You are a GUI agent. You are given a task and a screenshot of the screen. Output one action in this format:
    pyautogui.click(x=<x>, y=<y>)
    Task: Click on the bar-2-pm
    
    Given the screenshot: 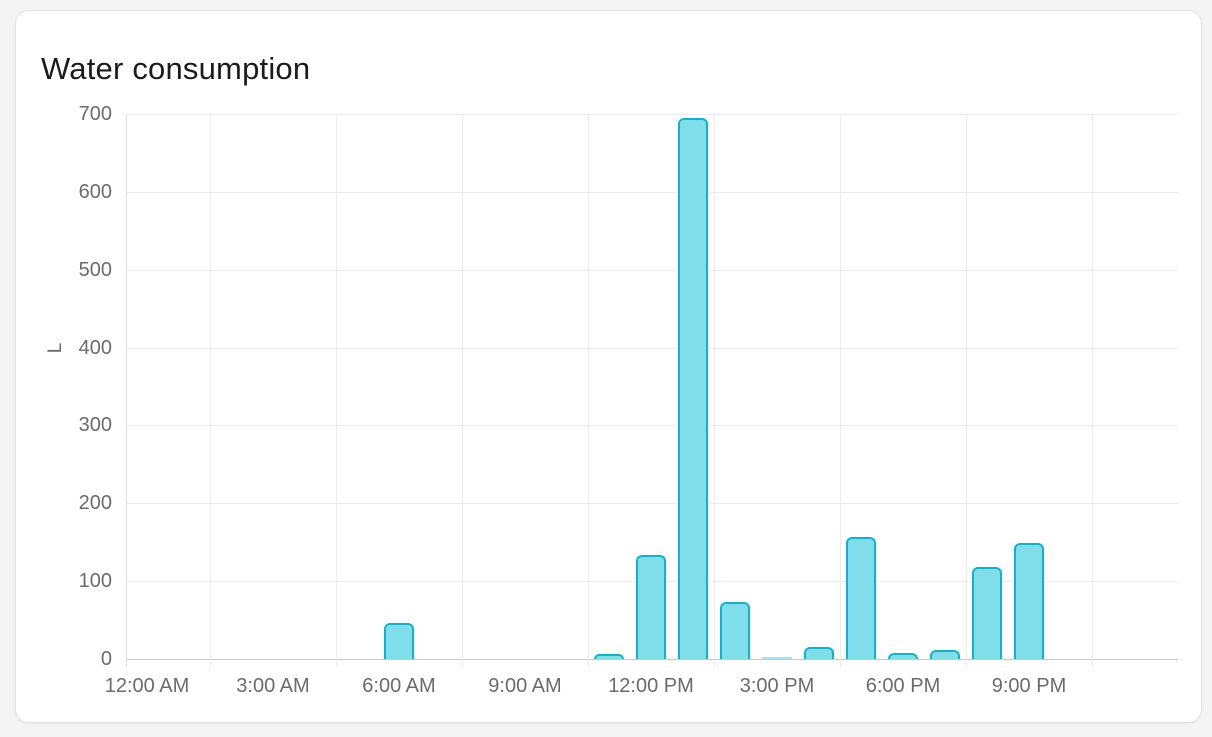 What is the action you would take?
    pyautogui.click(x=735, y=630)
    